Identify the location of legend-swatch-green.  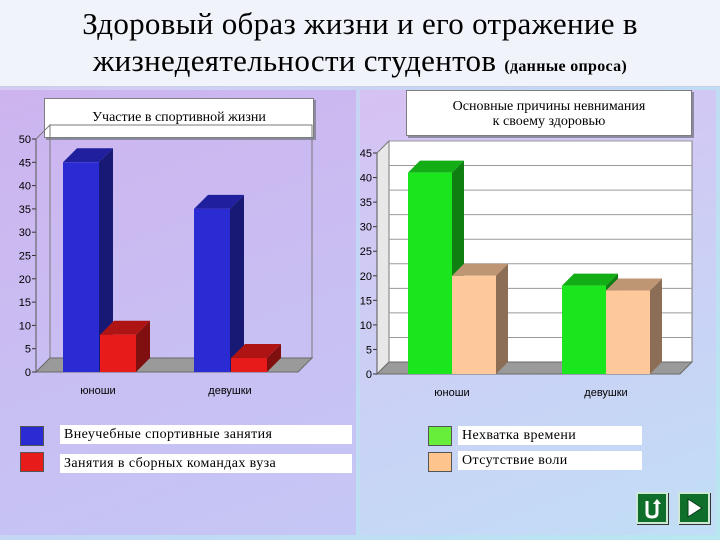
(440, 436).